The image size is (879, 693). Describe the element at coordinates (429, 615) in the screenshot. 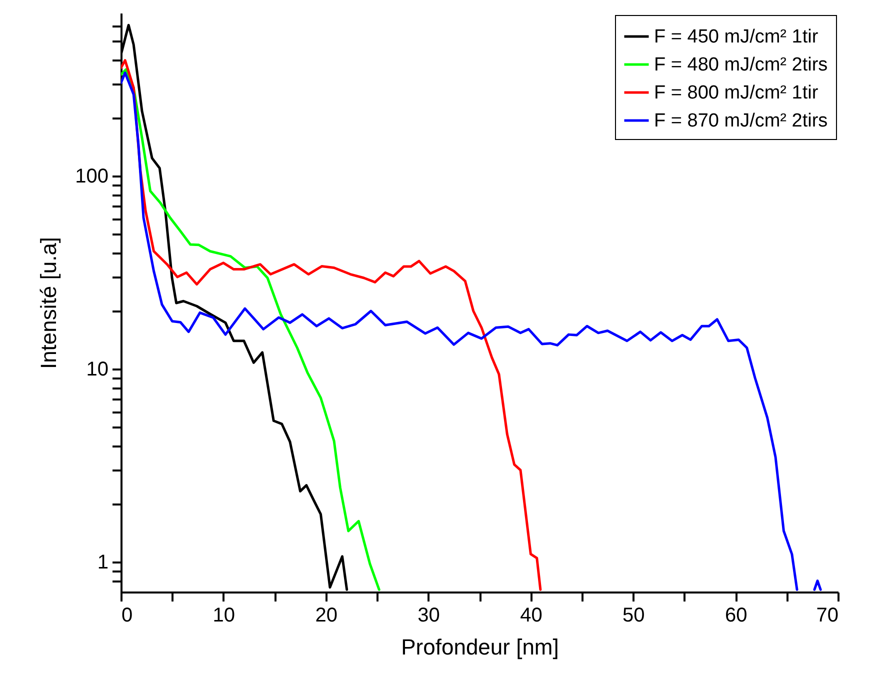

I see `x-tick-label: 30` at that location.